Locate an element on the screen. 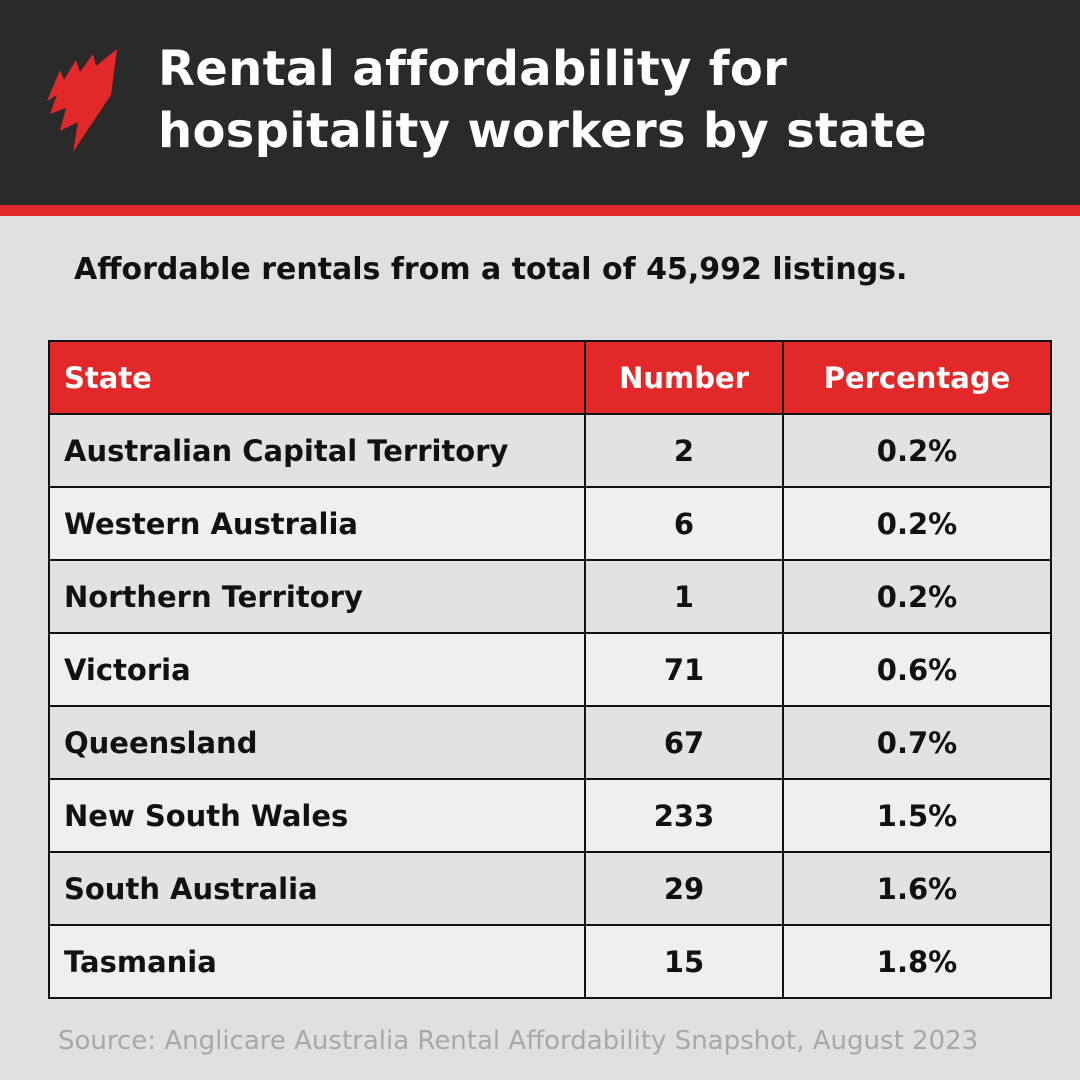 Image resolution: width=1080 pixels, height=1080 pixels. sbs-logo-icon is located at coordinates (82, 100).